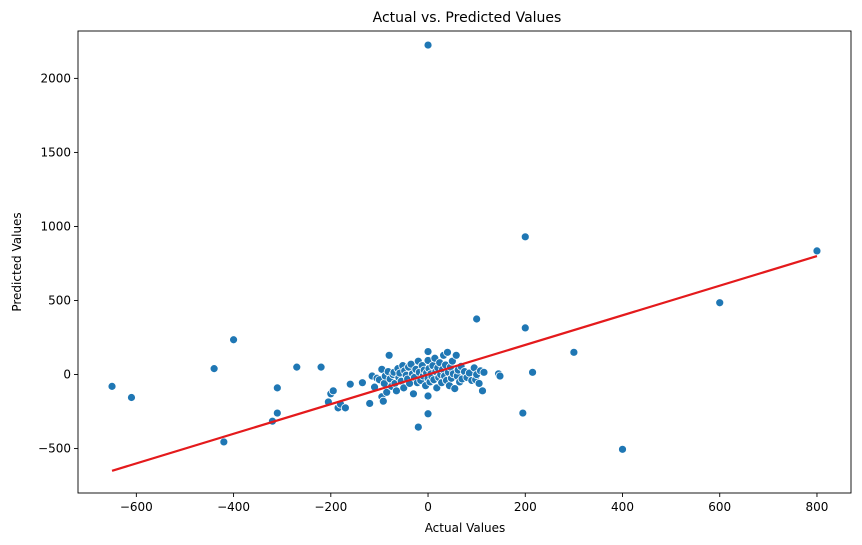 The height and width of the screenshot is (545, 862). I want to click on x-tick-label: 200, so click(525, 507).